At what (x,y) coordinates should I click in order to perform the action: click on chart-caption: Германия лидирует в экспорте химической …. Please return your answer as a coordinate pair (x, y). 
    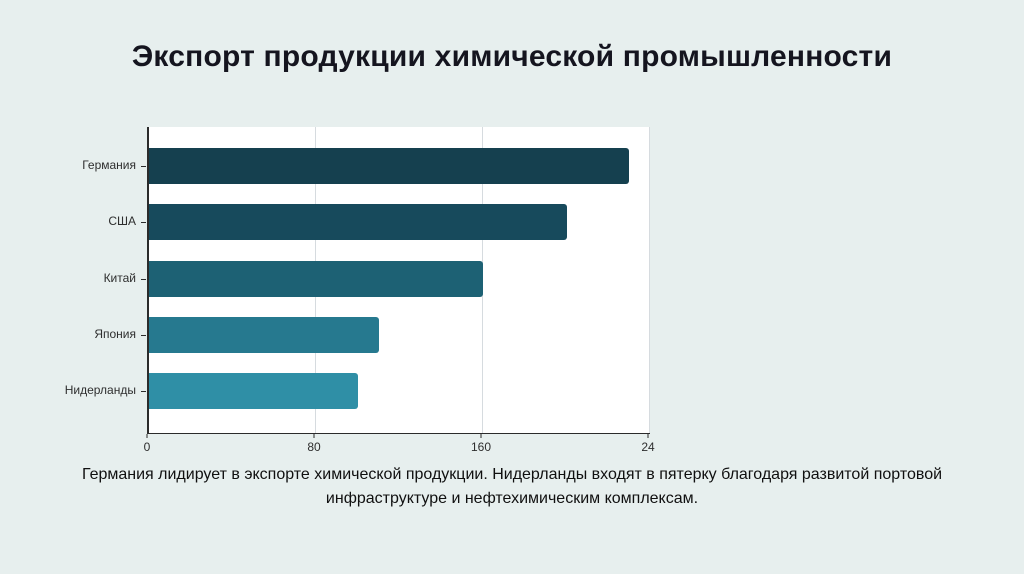
    Looking at the image, I should click on (512, 486).